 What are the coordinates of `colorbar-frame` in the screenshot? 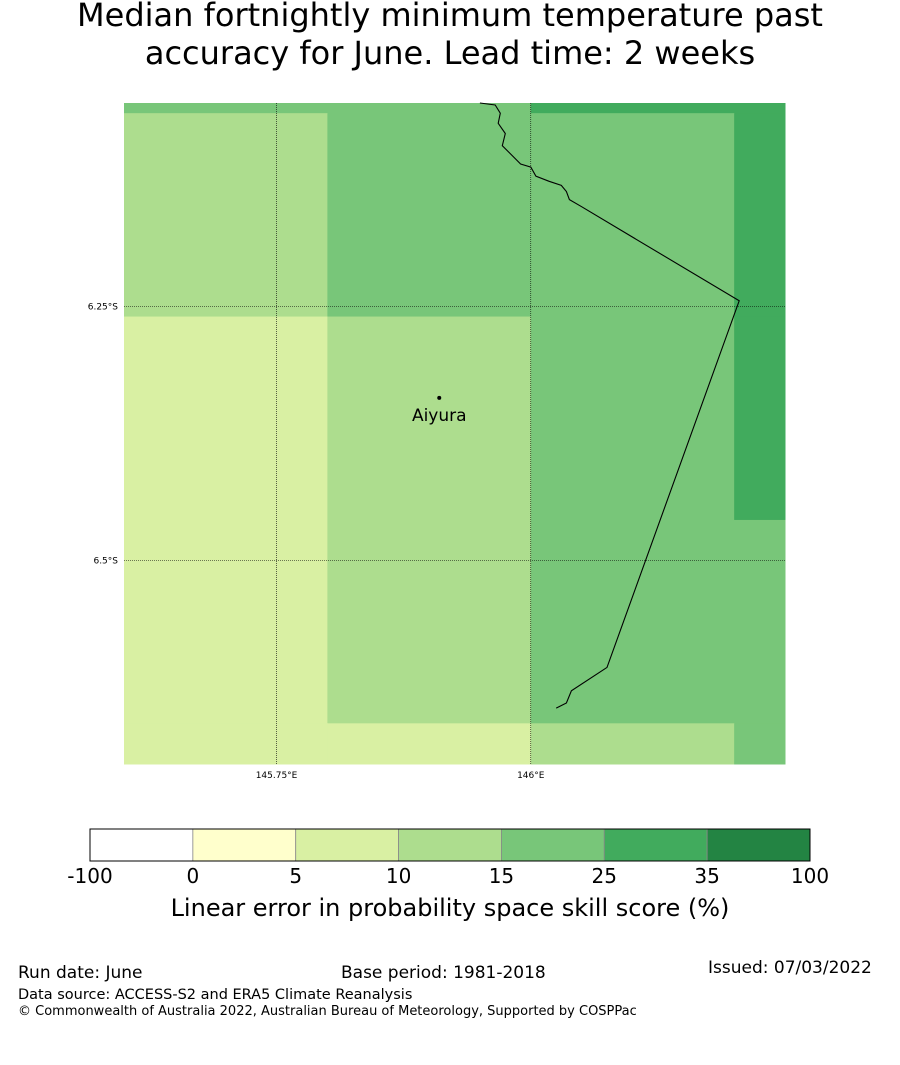 It's located at (450, 845).